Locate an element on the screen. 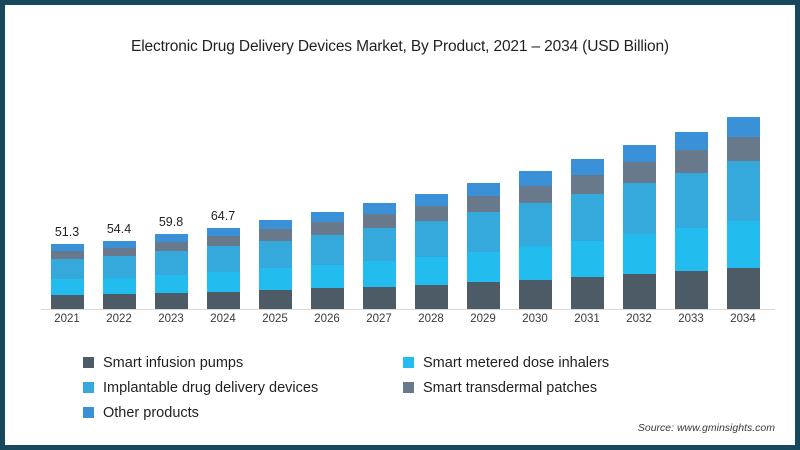 The width and height of the screenshot is (800, 450). x-axis-tick-2033: 2033 is located at coordinates (691, 319).